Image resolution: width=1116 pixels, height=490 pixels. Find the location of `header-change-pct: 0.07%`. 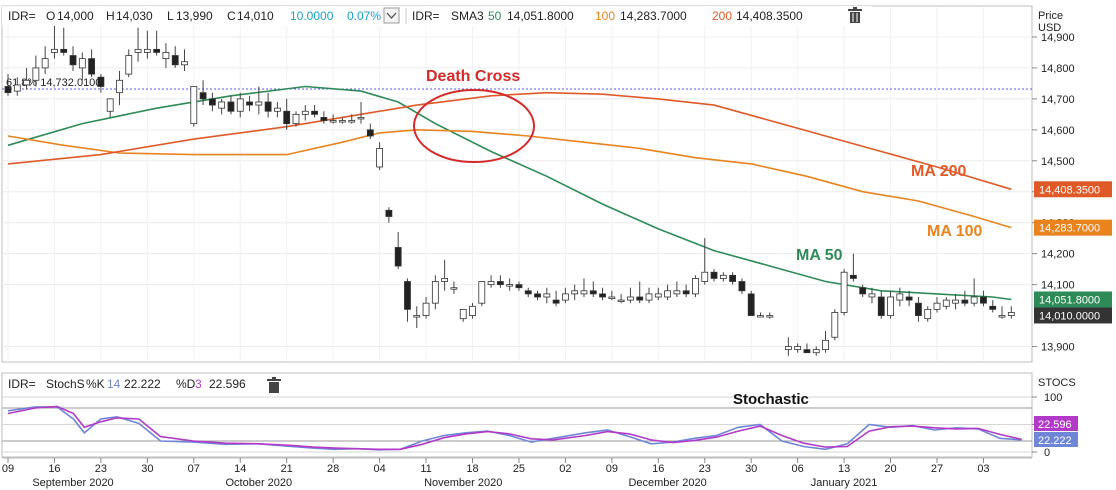

header-change-pct: 0.07% is located at coordinates (364, 16).